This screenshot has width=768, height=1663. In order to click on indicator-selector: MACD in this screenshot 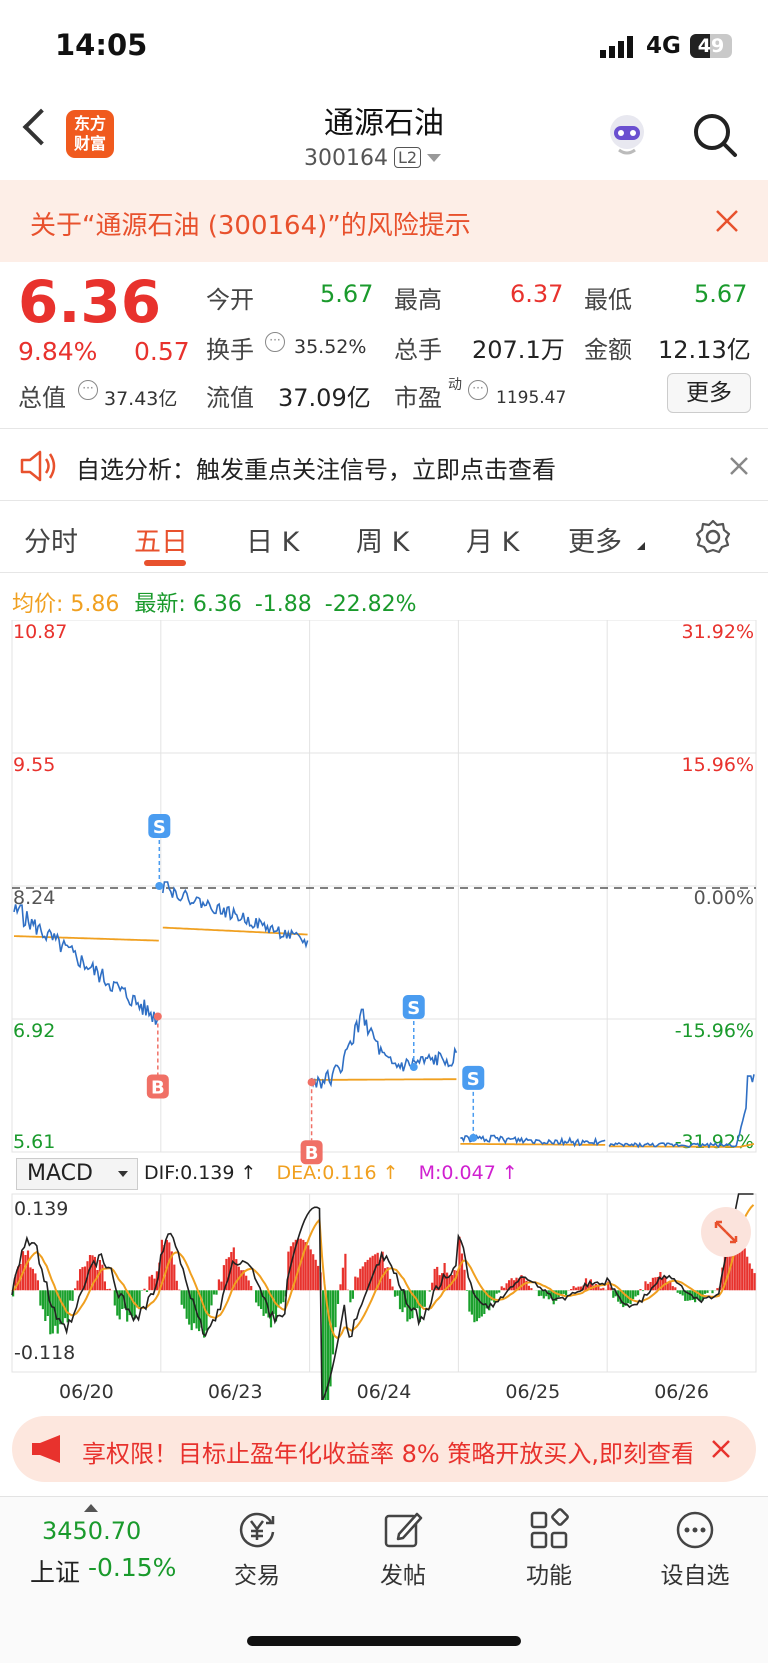, I will do `click(77, 1174)`.